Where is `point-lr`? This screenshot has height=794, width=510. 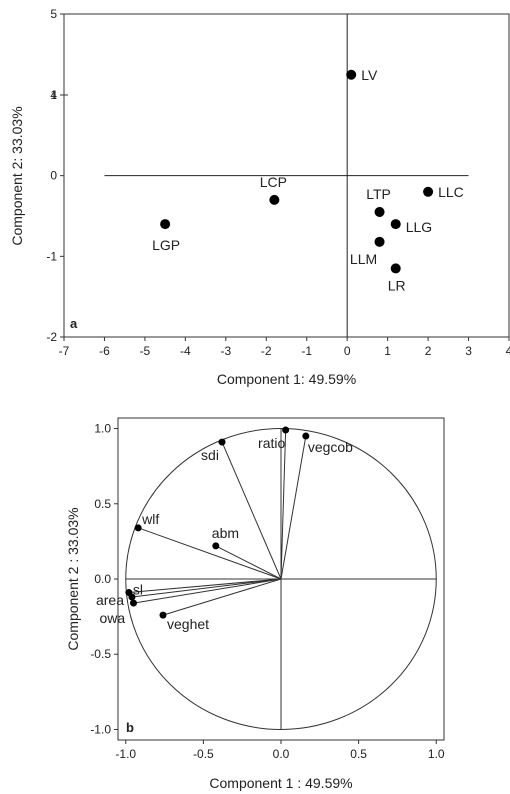
point-lr is located at coordinates (395, 268).